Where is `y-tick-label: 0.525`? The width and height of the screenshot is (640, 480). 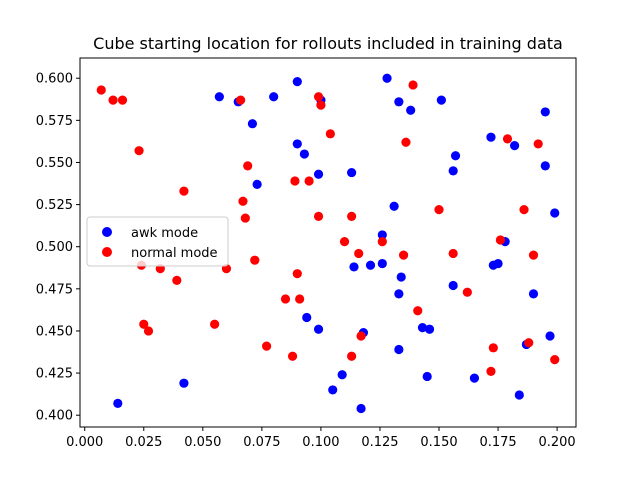
y-tick-label: 0.525 is located at coordinates (54, 205).